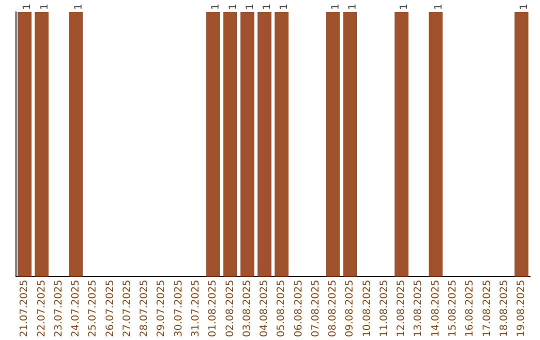  I want to click on x-tick-label: 15.08.2025, so click(452, 309).